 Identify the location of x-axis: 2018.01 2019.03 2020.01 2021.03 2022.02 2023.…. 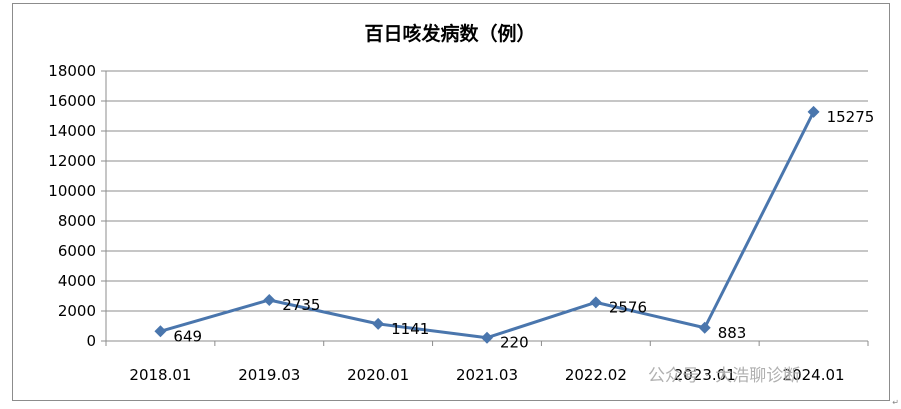
(487, 362).